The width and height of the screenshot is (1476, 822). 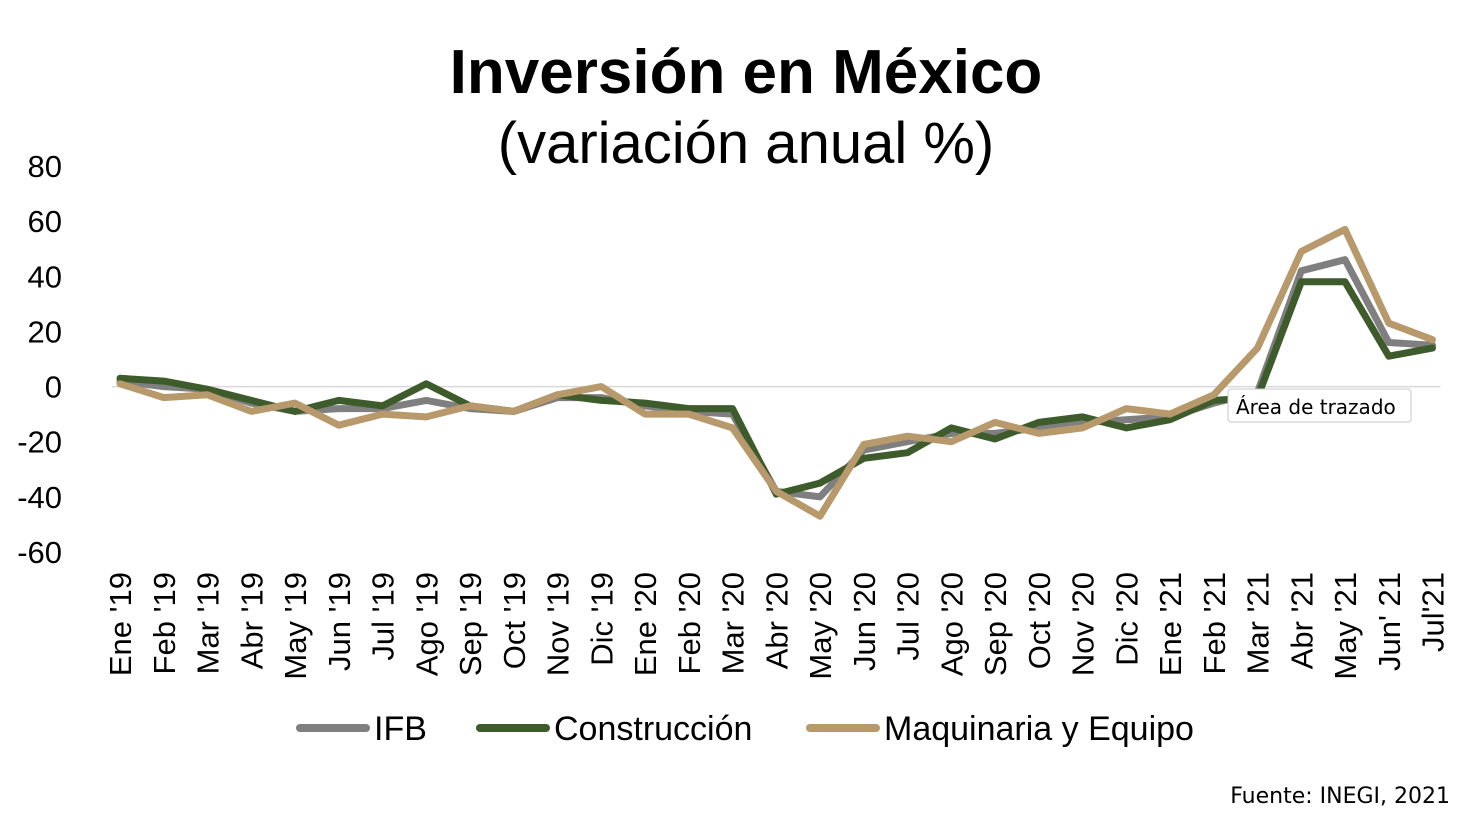 I want to click on x-tick-label: Sep '20, so click(x=995, y=624).